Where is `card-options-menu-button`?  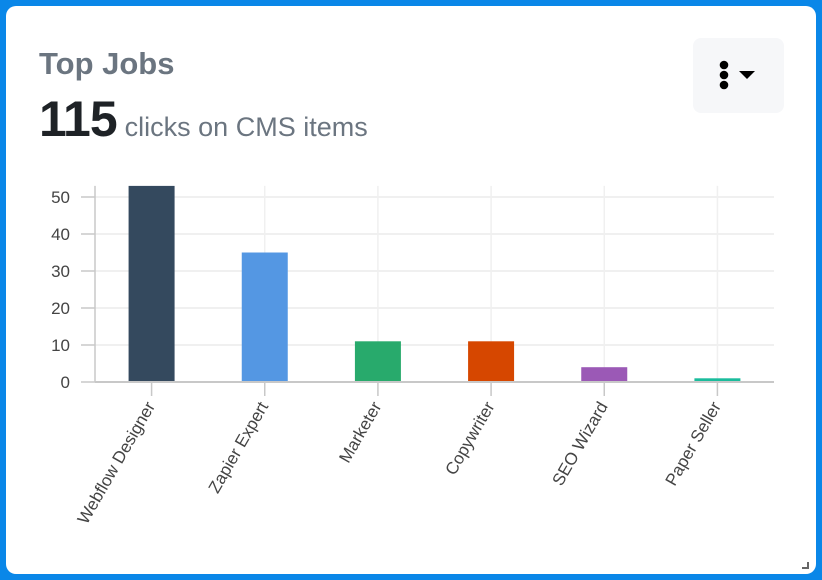
card-options-menu-button is located at coordinates (738, 75).